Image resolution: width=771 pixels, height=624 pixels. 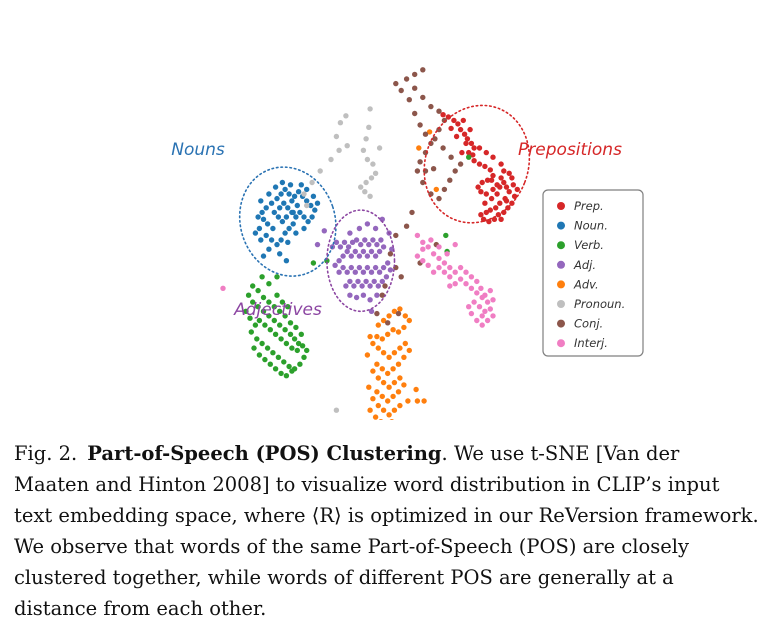 I want to click on legend-label-pronoun: Pronoun., so click(x=599, y=304).